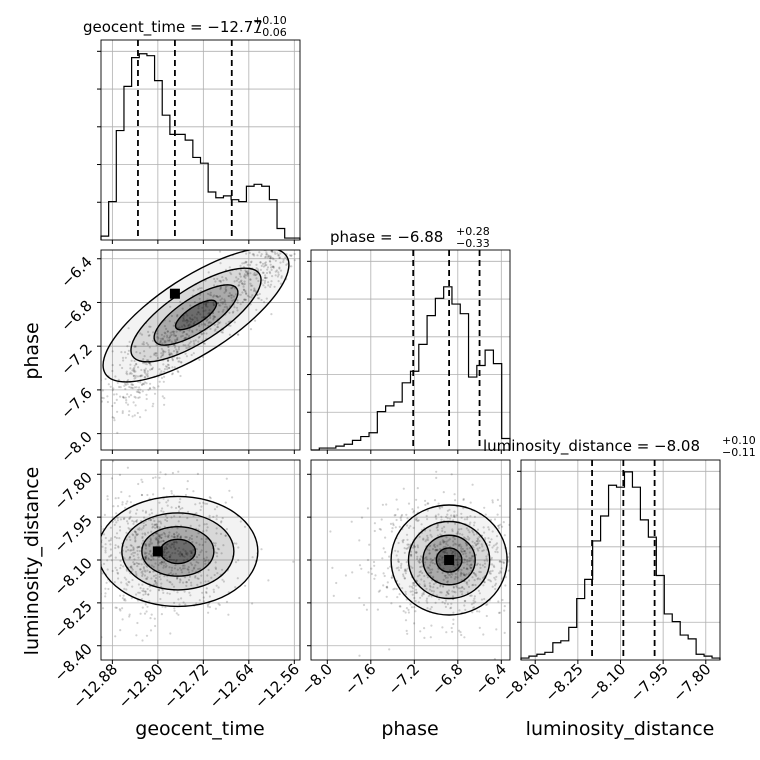 This screenshot has height=760, width=760. Describe the element at coordinates (157, 551) in the screenshot. I see `density-peak` at that location.